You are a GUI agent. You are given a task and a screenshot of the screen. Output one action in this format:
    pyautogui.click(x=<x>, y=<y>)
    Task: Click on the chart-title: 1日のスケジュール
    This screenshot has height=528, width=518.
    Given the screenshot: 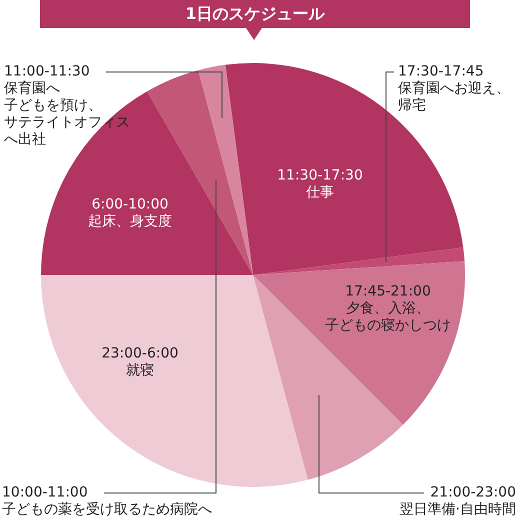 What is the action you would take?
    pyautogui.click(x=255, y=14)
    